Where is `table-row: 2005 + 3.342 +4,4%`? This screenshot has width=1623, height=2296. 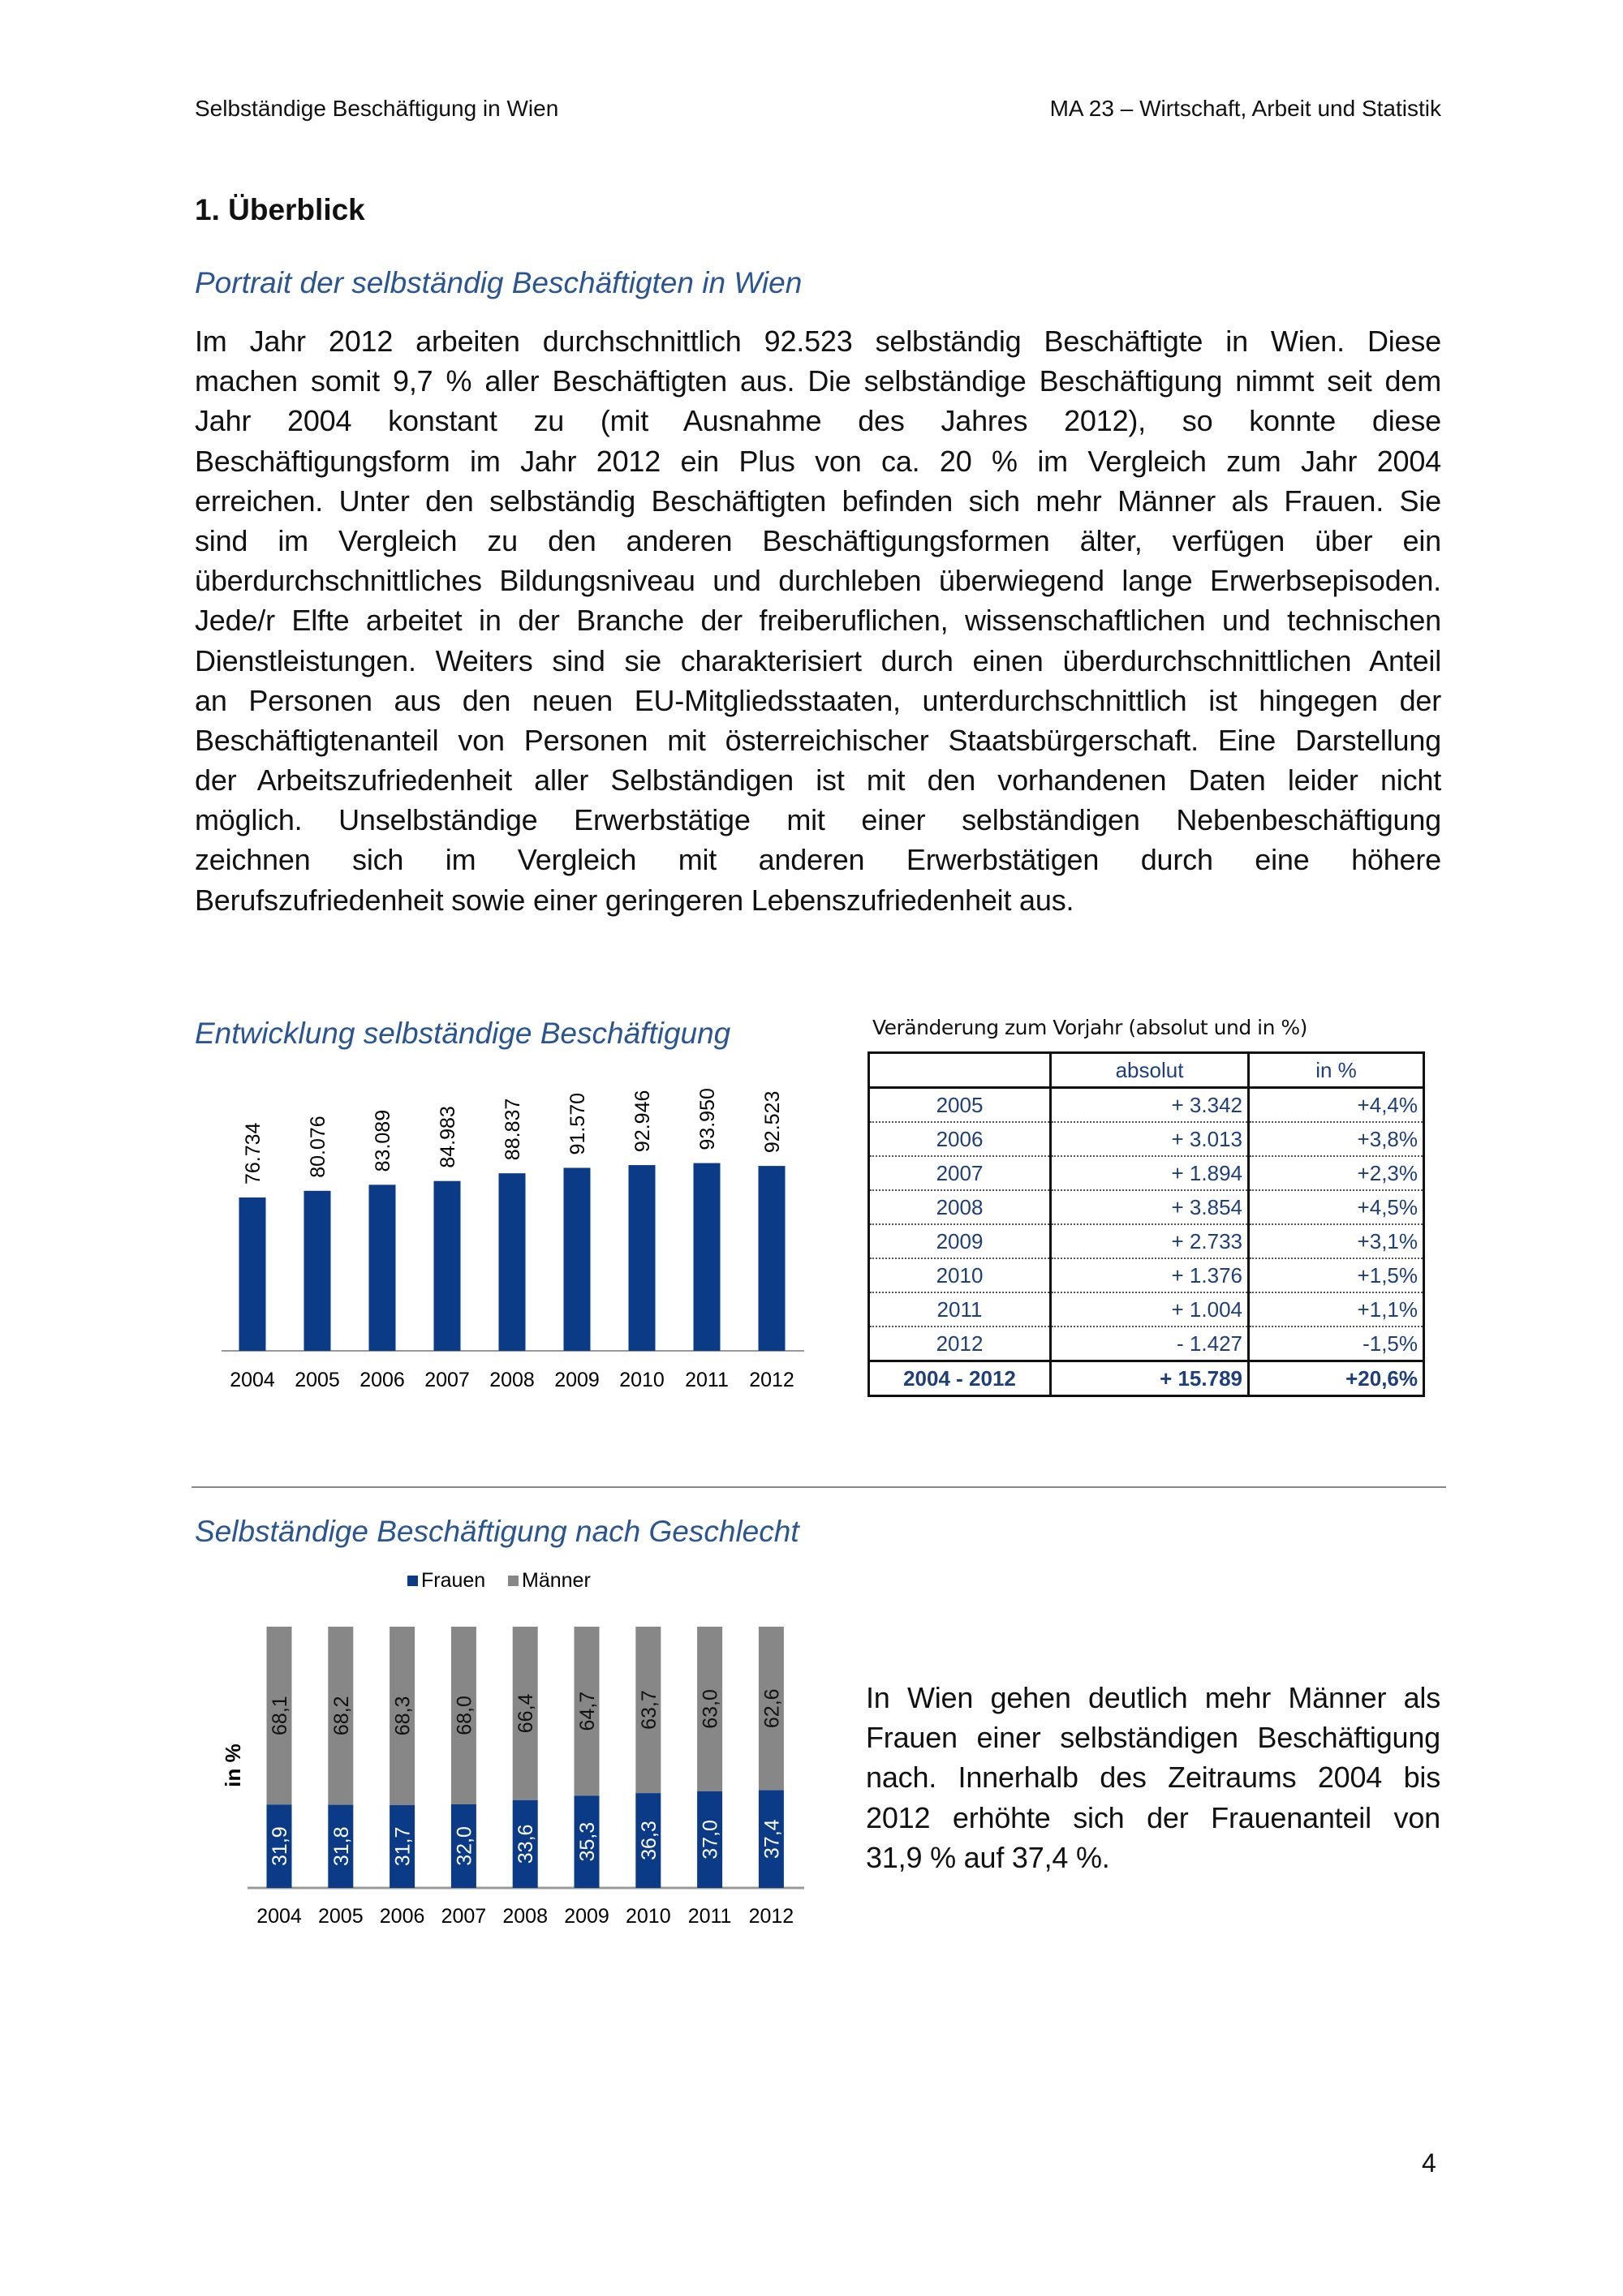 table-row: 2005 + 3.342 +4,4% is located at coordinates (1146, 1105).